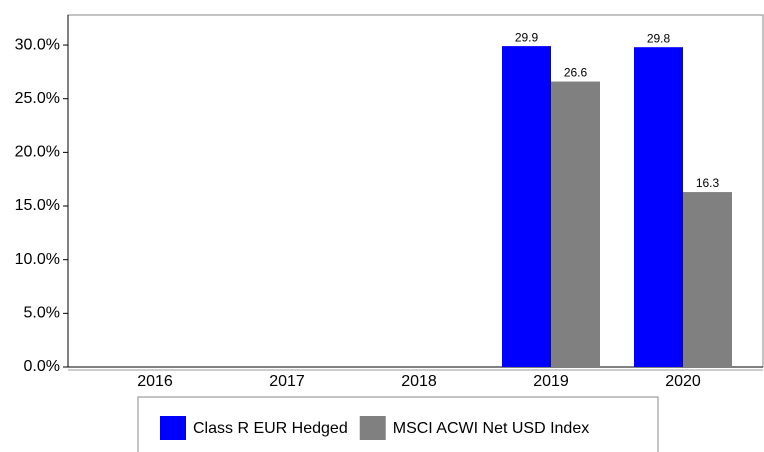  Describe the element at coordinates (287, 381) in the screenshot. I see `x-tick-label: 2017` at that location.